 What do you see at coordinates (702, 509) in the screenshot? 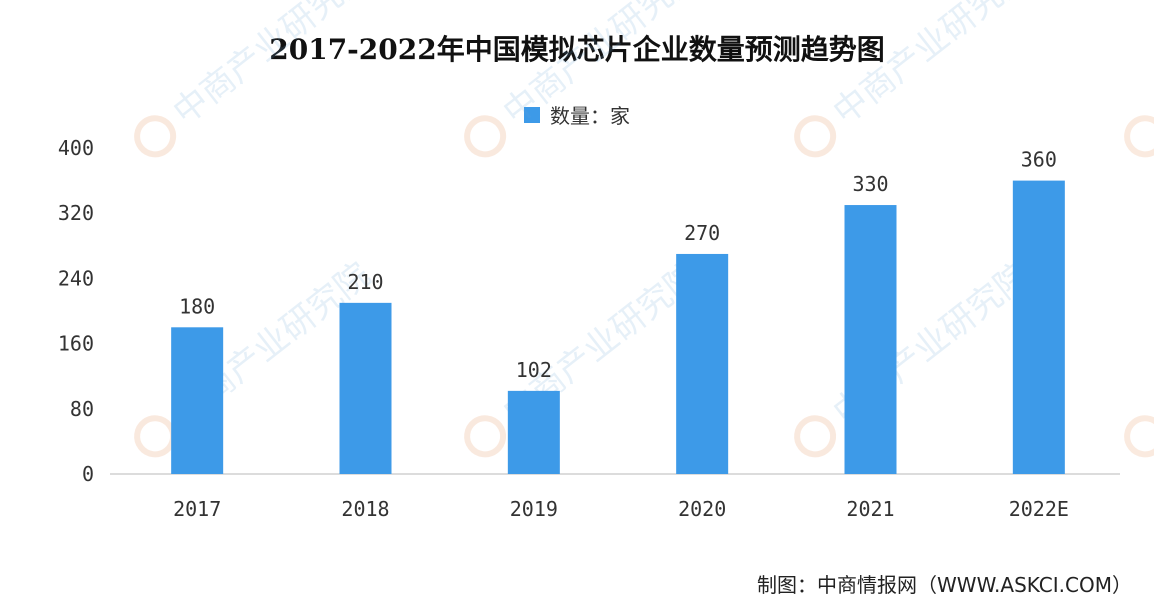
I see `x-tick-label: 2020` at bounding box center [702, 509].